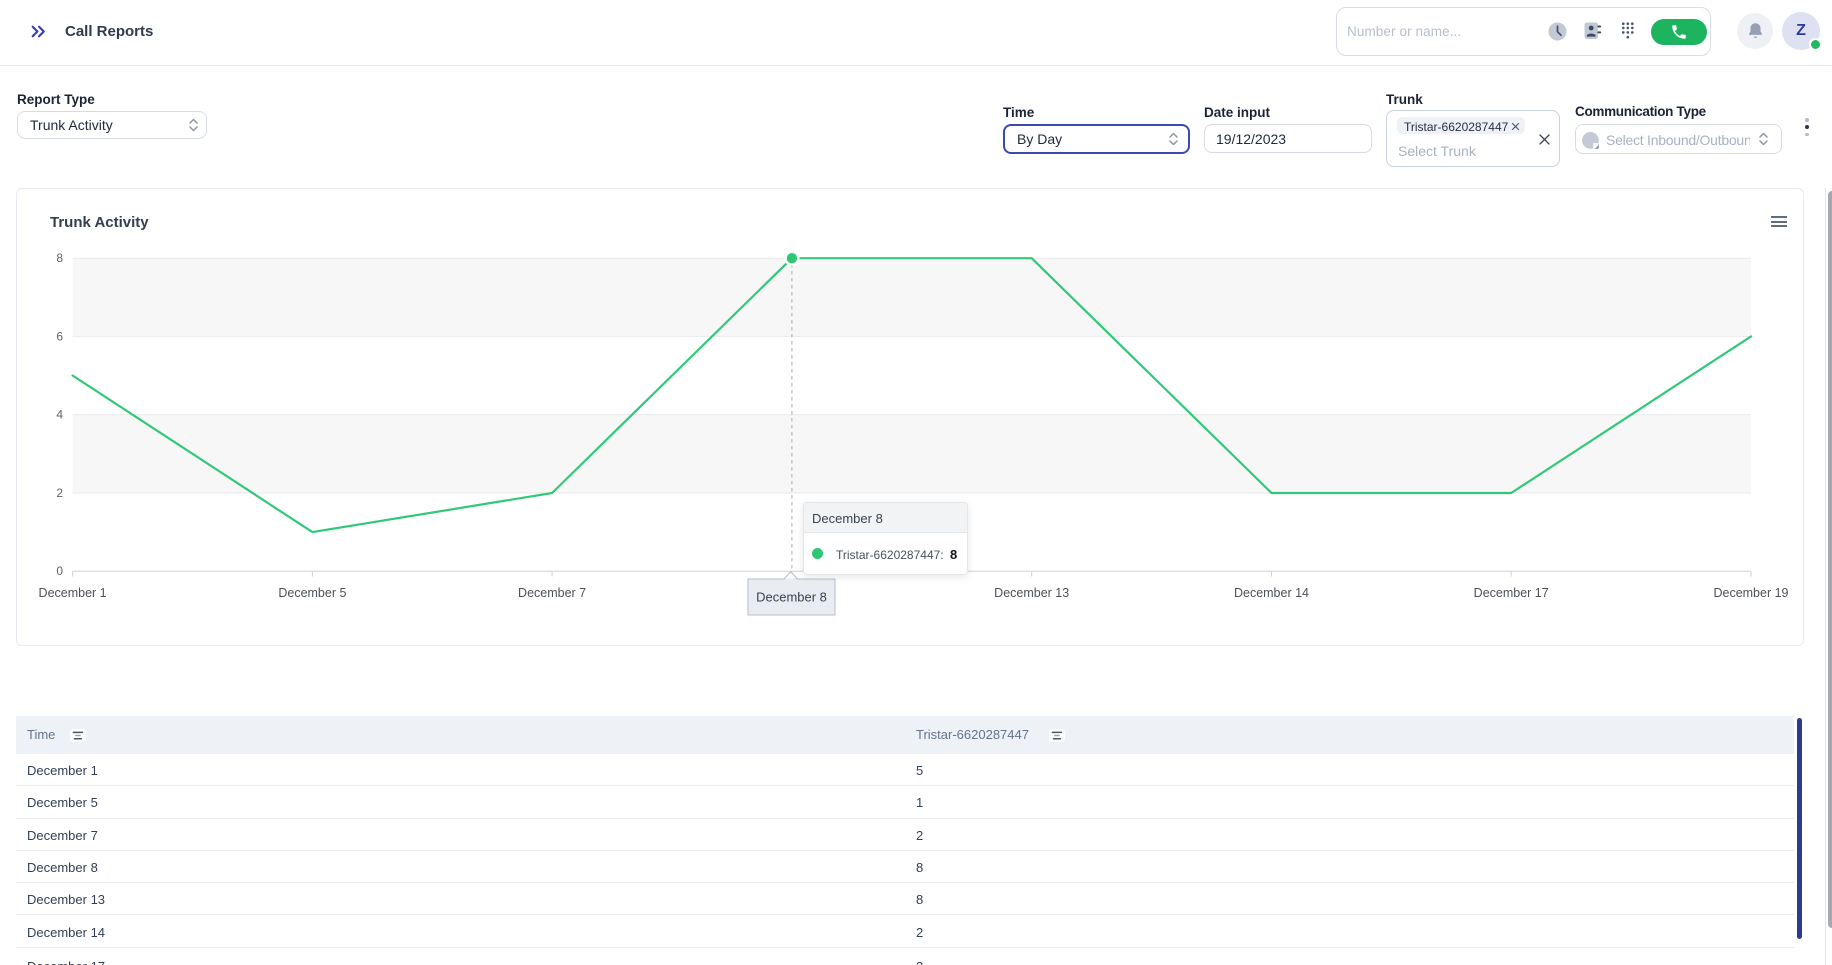  What do you see at coordinates (59, 336) in the screenshot?
I see `svg-text: 6` at bounding box center [59, 336].